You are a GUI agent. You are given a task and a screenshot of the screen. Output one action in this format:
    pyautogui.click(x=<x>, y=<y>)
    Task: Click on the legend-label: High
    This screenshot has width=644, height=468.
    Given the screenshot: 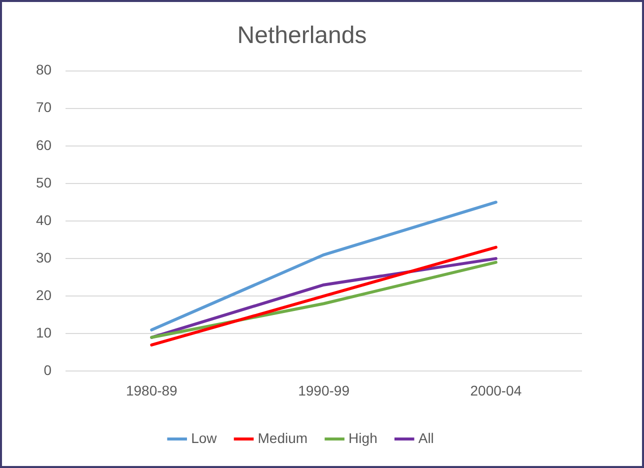 What is the action you would take?
    pyautogui.click(x=363, y=438)
    